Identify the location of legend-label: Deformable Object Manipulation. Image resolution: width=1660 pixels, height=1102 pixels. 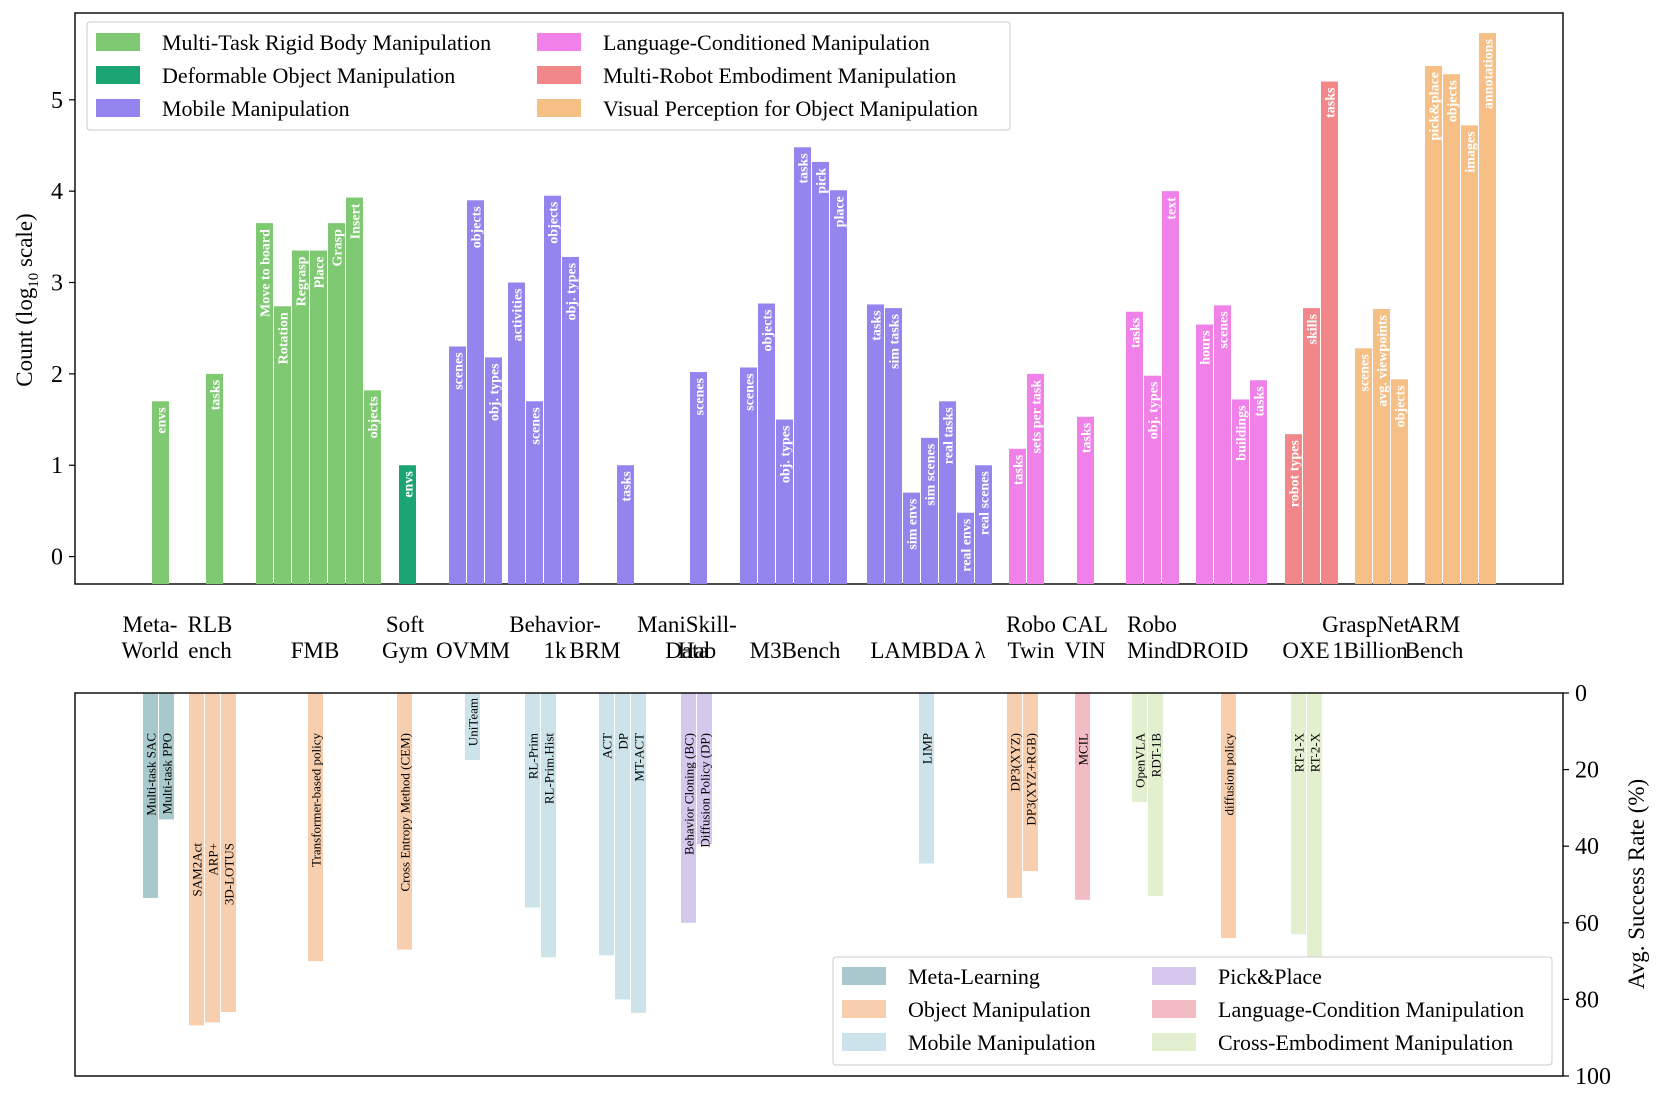
(308, 75).